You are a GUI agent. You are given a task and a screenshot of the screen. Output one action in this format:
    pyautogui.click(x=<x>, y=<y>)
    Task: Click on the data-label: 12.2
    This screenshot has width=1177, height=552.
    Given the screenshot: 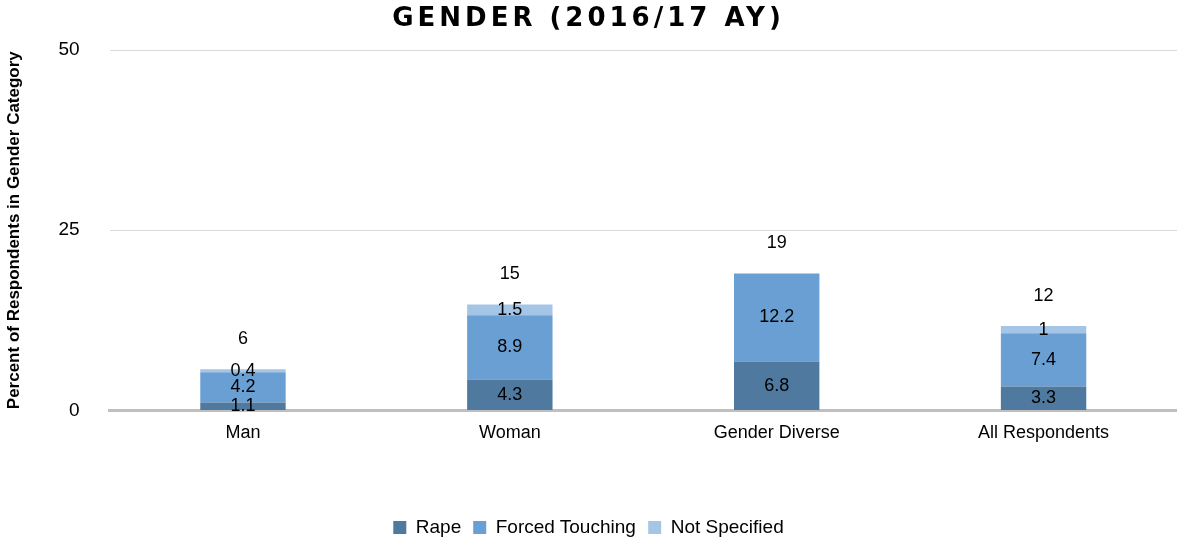 What is the action you would take?
    pyautogui.click(x=777, y=316)
    